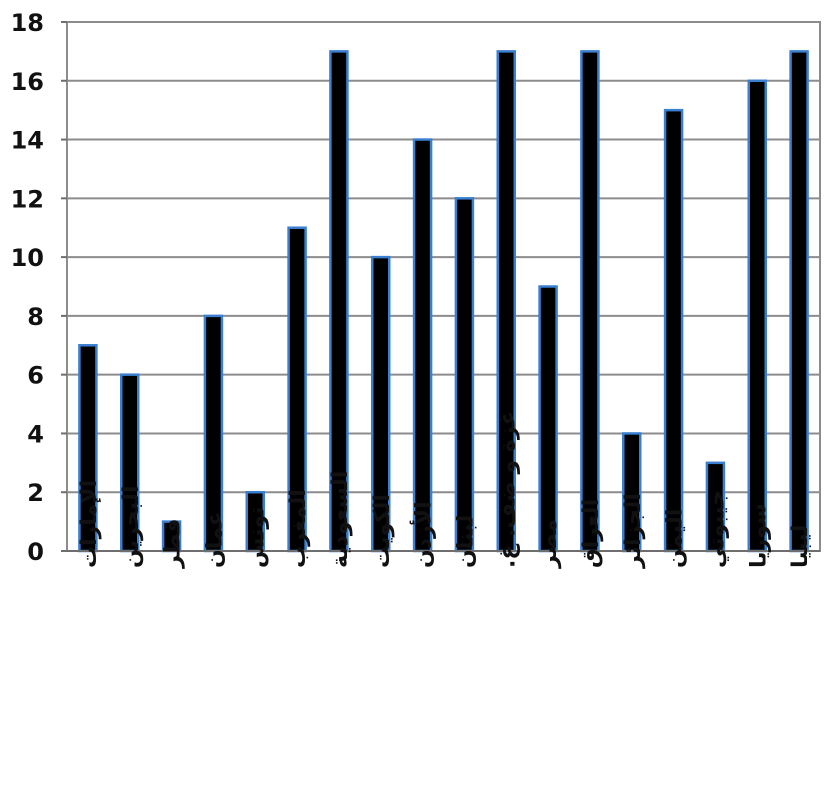  Describe the element at coordinates (35, 493) in the screenshot. I see `y-tick-label: 2` at that location.